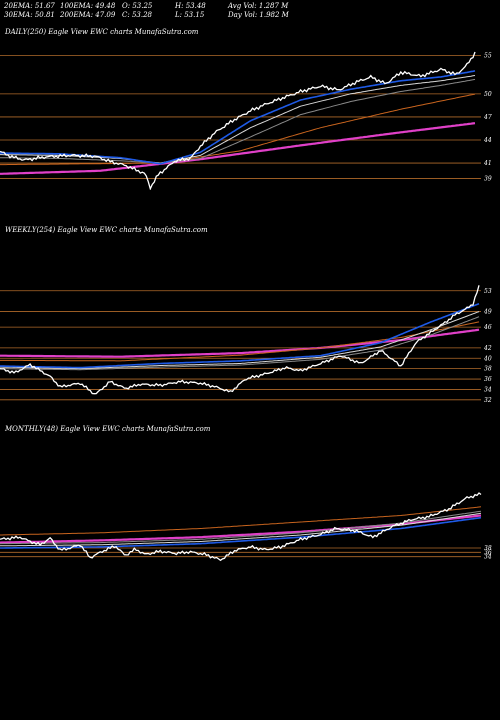  What do you see at coordinates (29, 15) in the screenshot?
I see `ema30-value: 30EMA: 50.81` at bounding box center [29, 15].